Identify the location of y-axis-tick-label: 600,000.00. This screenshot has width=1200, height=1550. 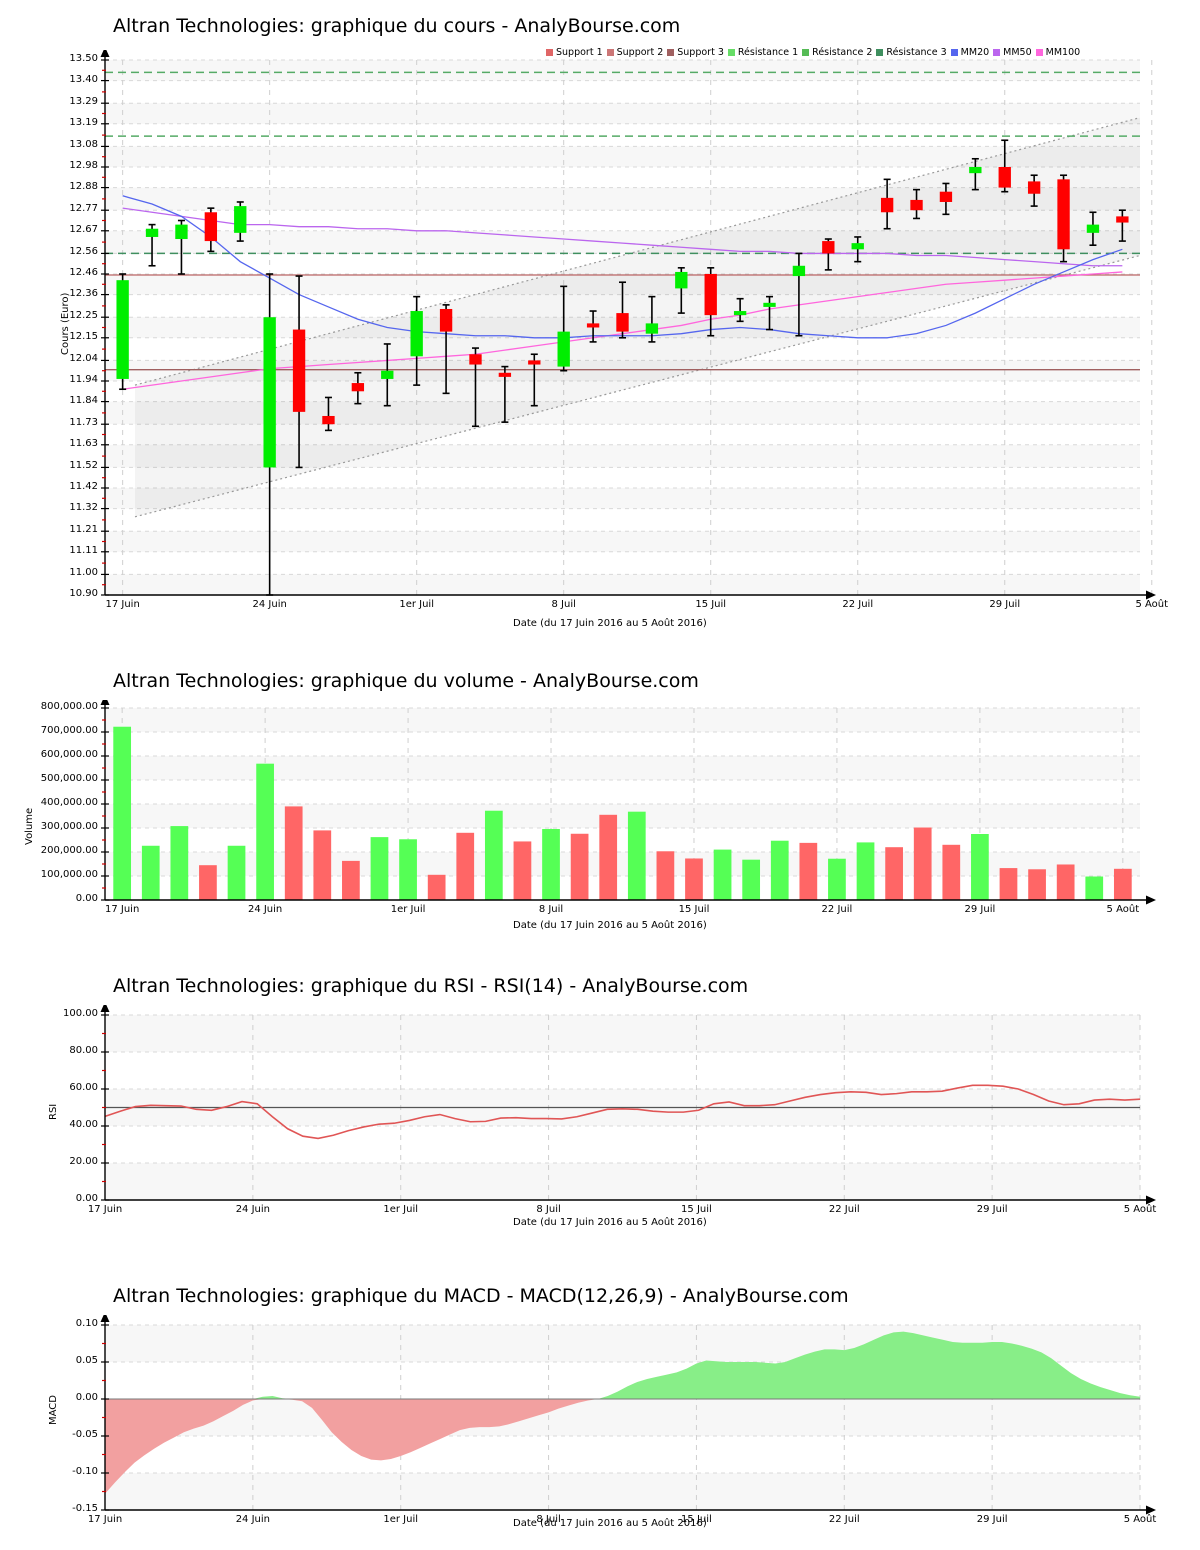
(69, 754).